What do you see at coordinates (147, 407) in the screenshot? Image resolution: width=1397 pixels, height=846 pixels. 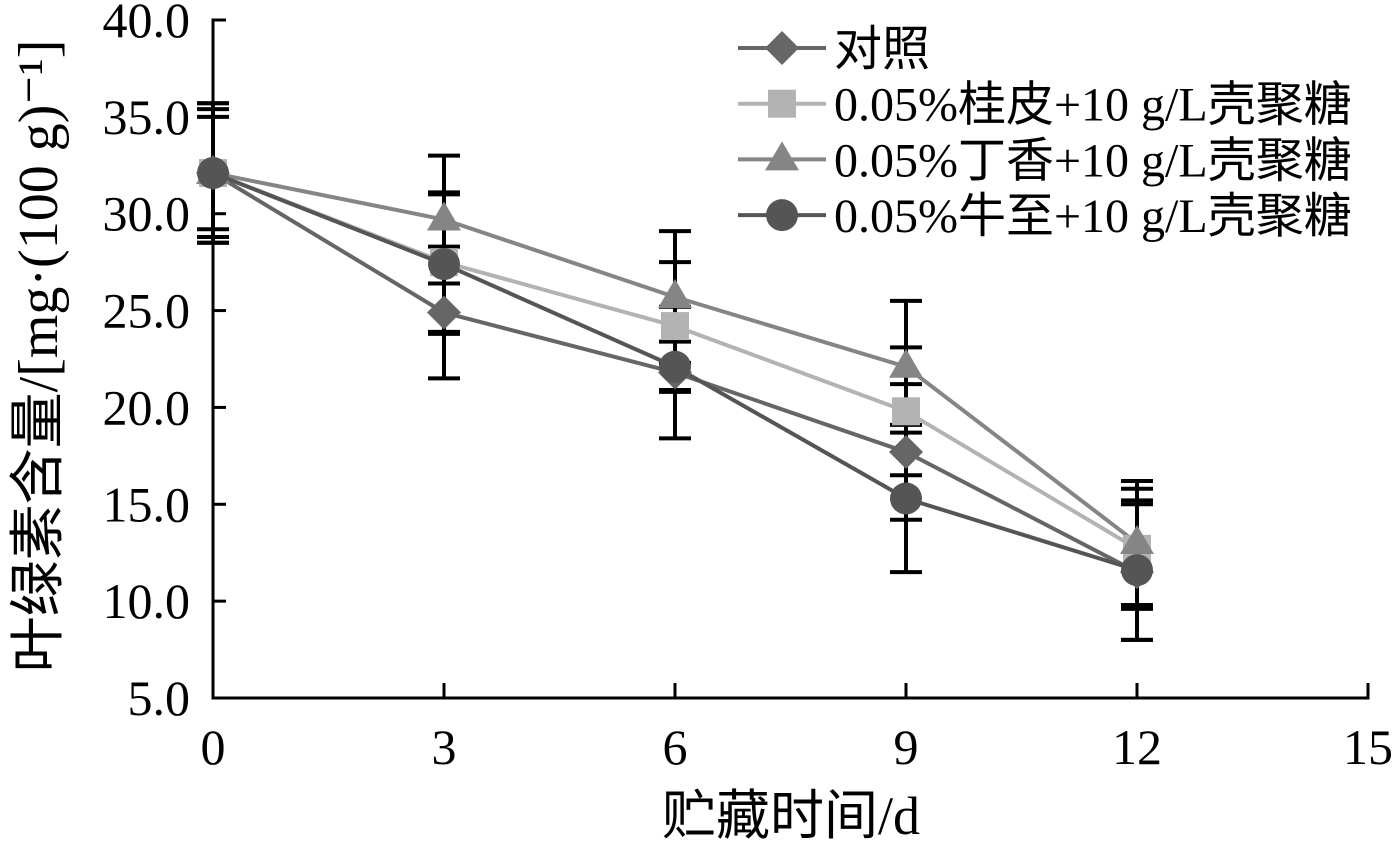 I see `y-tick-label: 20.0` at bounding box center [147, 407].